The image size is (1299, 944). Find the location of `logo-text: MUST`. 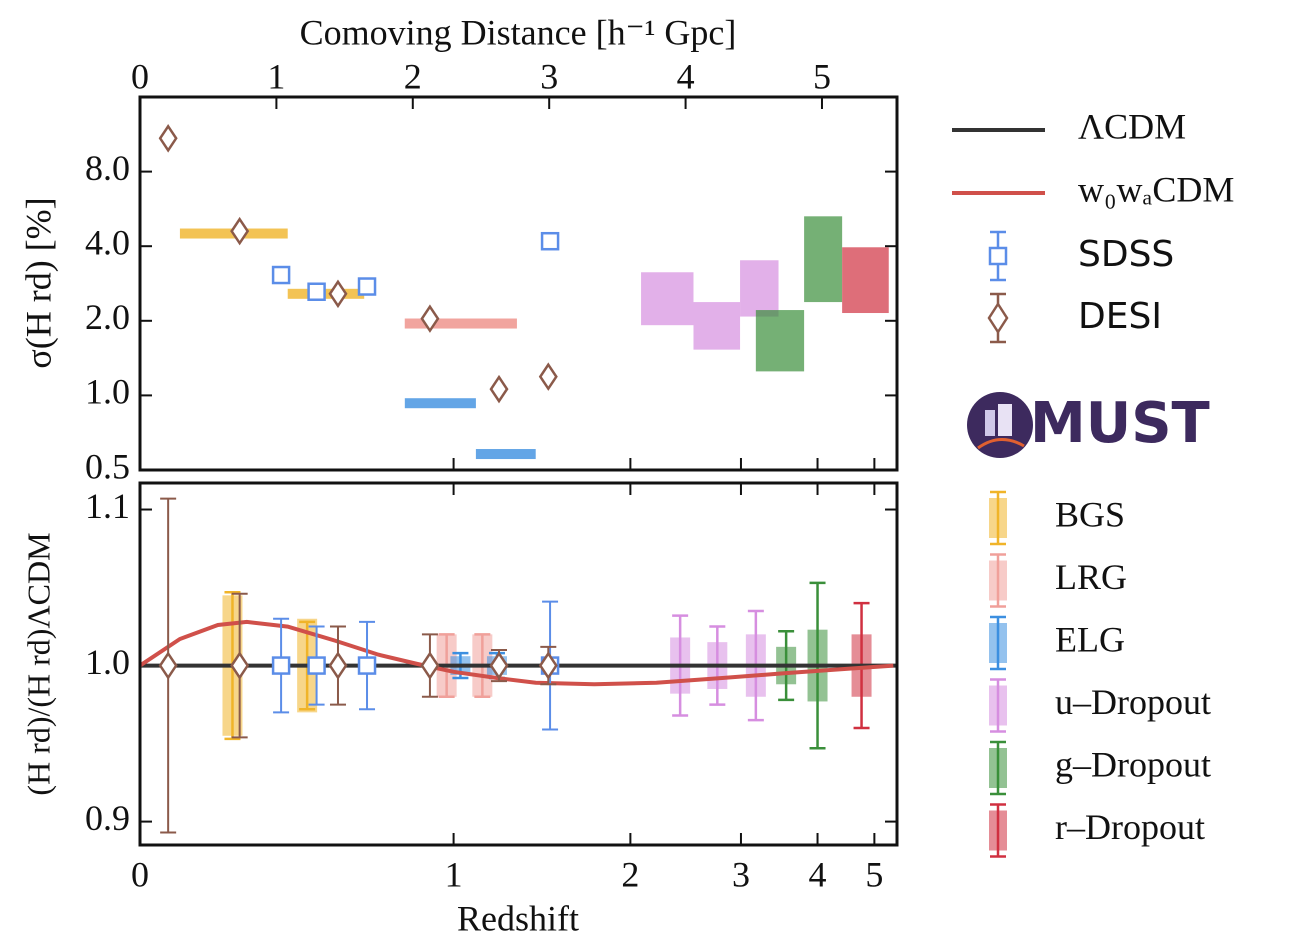

logo-text: MUST is located at coordinates (1120, 423).